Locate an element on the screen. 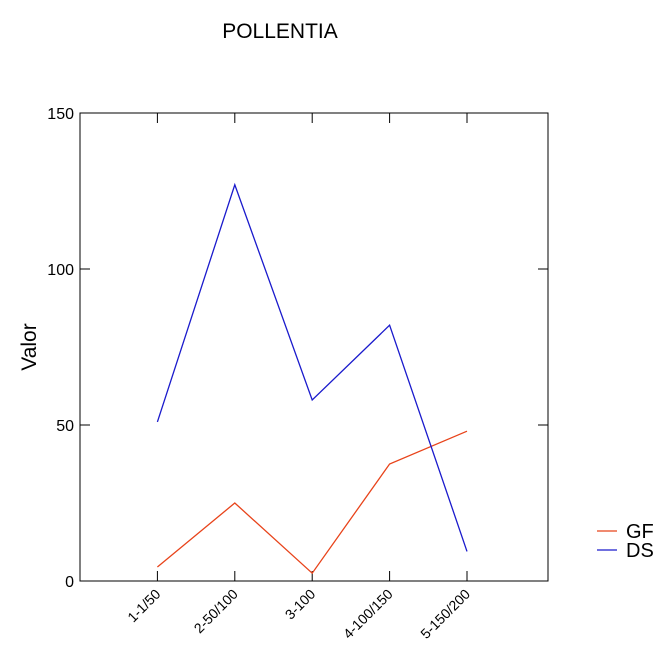  x-tick-label: 3-100 is located at coordinates (300, 604).